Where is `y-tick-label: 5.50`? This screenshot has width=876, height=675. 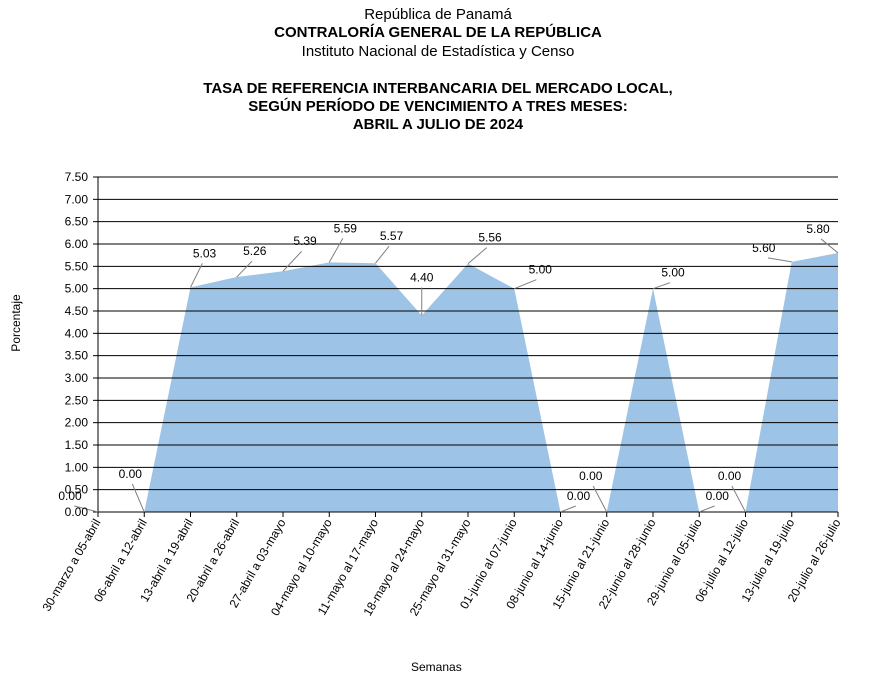
y-tick-label: 5.50 is located at coordinates (77, 266).